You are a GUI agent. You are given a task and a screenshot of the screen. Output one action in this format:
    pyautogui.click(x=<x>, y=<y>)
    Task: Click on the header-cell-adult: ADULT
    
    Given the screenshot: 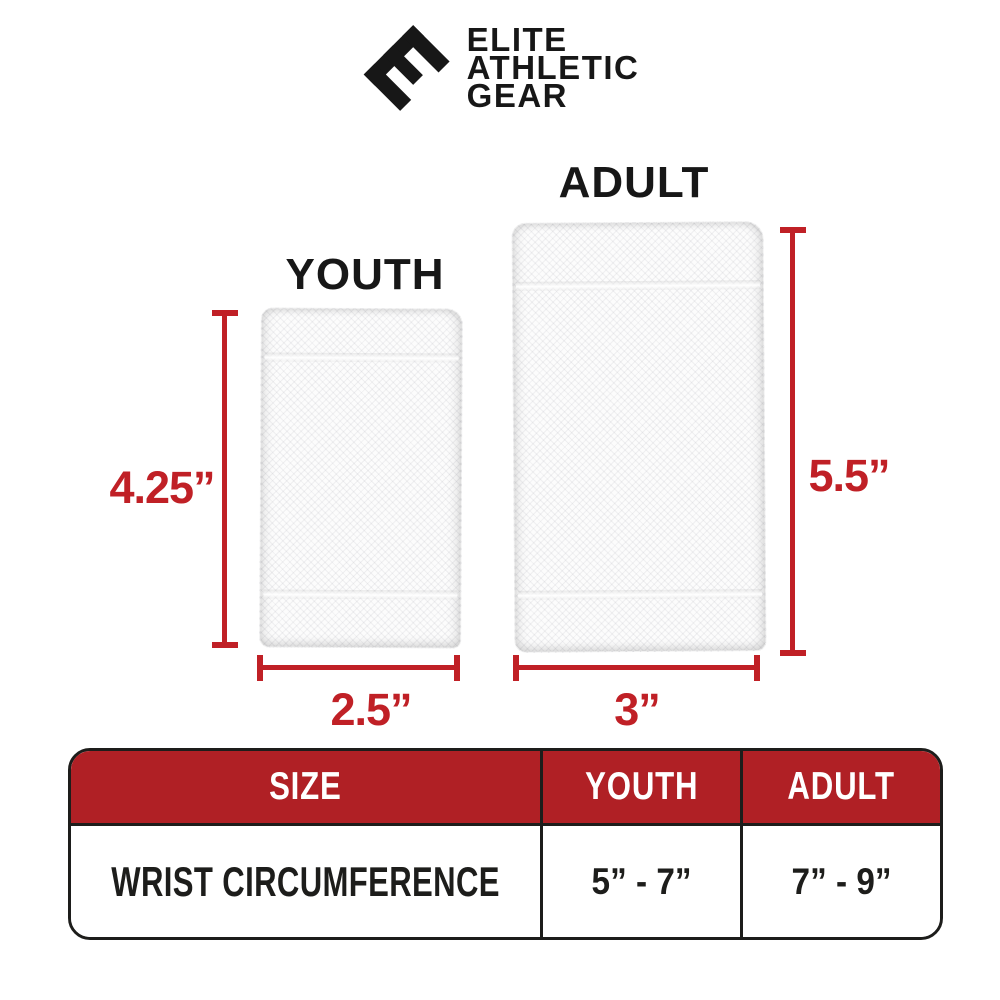 What is the action you would take?
    pyautogui.click(x=840, y=787)
    